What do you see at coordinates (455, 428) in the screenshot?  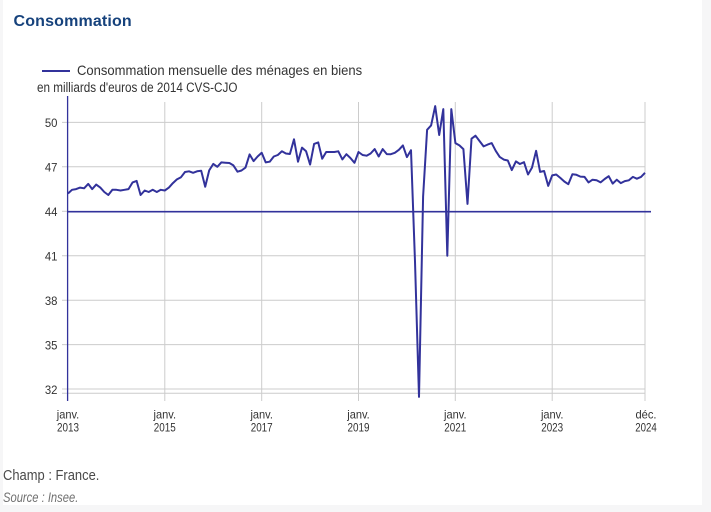 I see `svg-text: 2021` at bounding box center [455, 428].